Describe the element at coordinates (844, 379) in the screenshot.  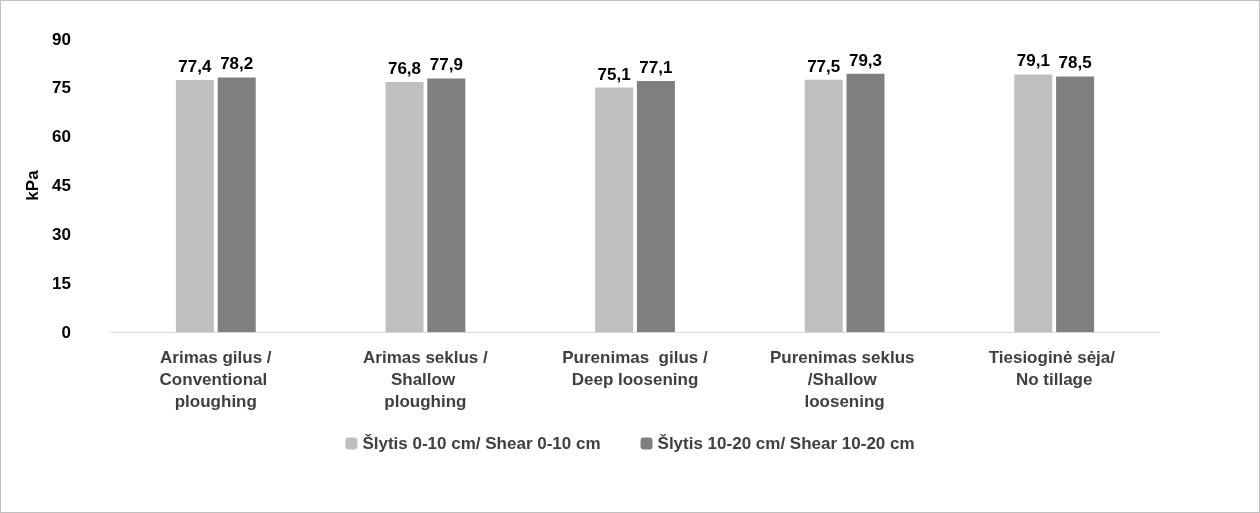
I see `x-tick-label: Purenimas seklus /Shallow loosening` at that location.